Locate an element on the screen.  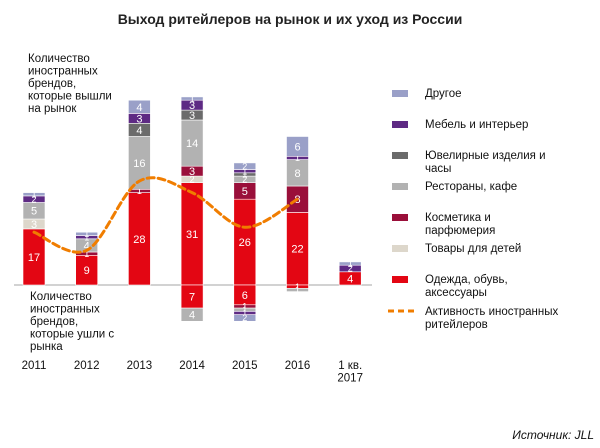
tick-label: 2011 is located at coordinates (34, 366).